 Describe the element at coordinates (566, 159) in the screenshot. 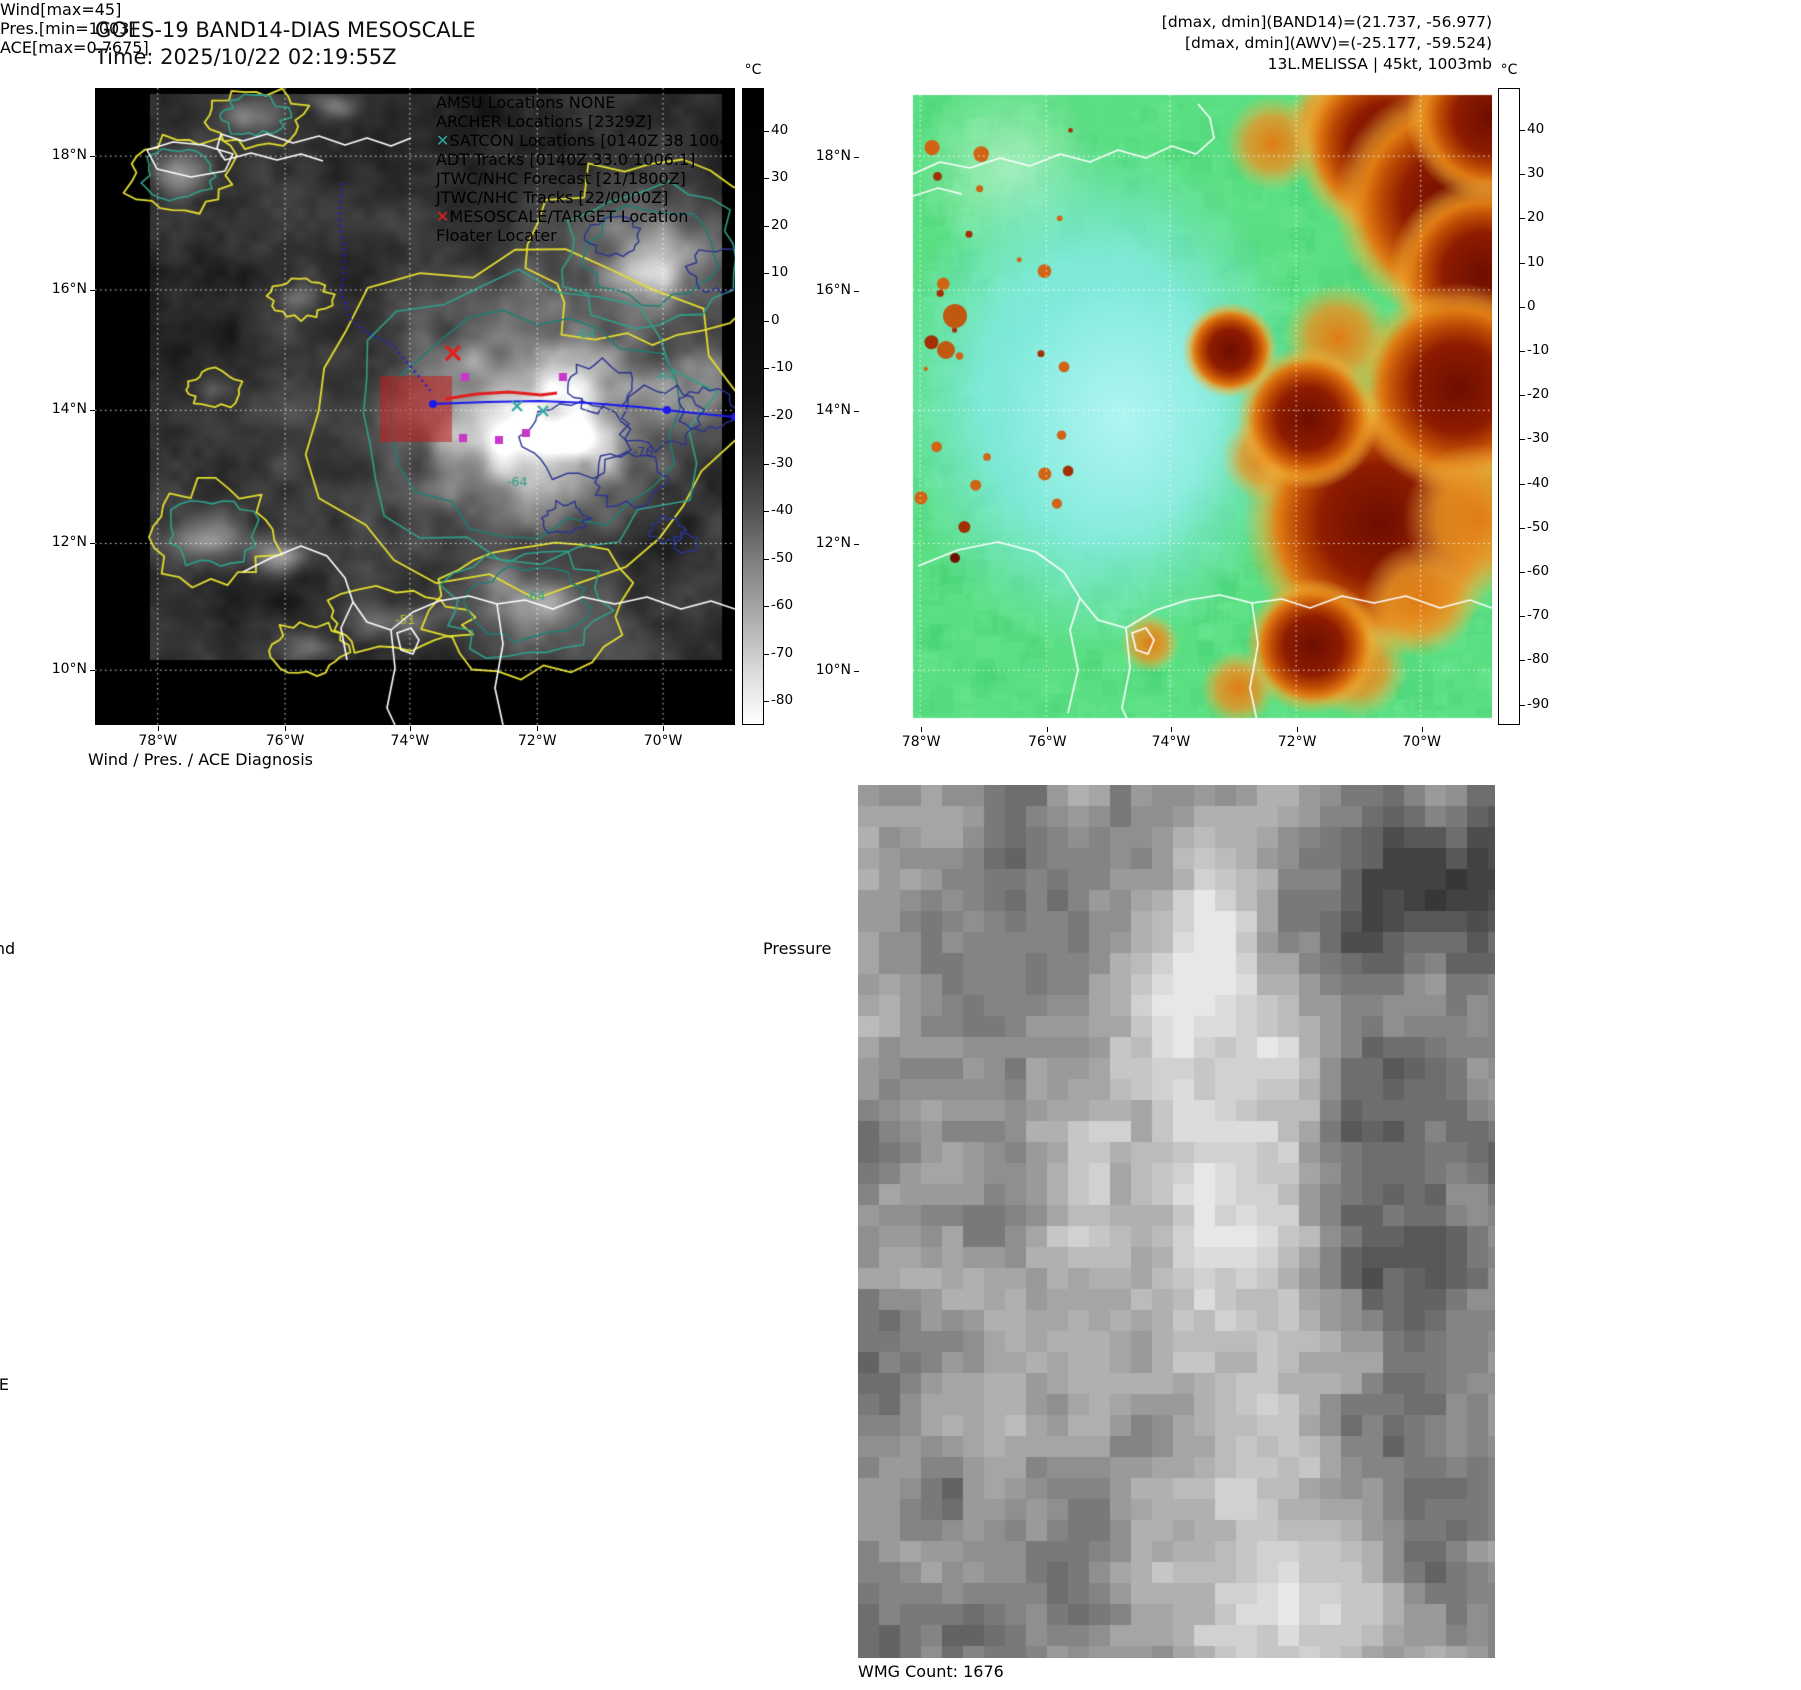

I see `legend-item-label: ADT Tracks [0140Z 33.0 1006.1]` at that location.